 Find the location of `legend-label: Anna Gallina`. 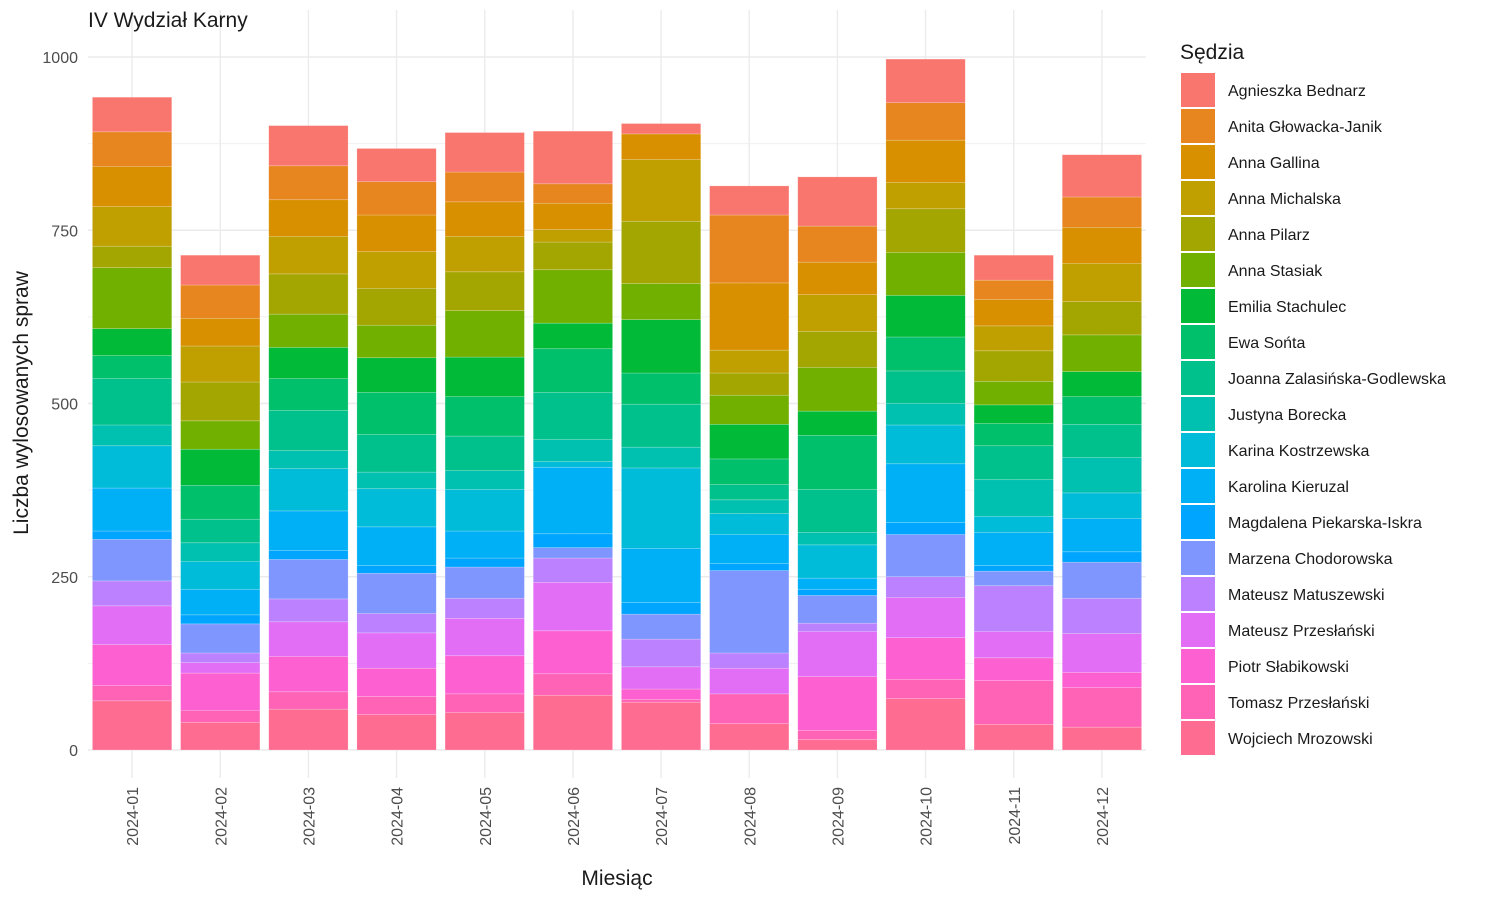

legend-label: Anna Gallina is located at coordinates (1274, 163).